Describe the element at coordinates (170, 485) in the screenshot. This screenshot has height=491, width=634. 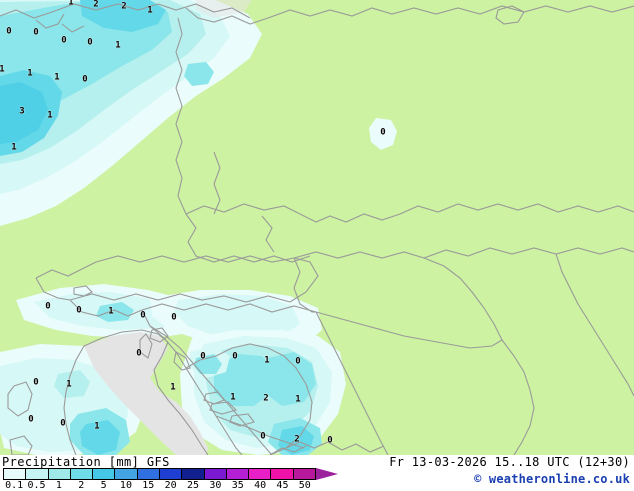
I see `colorbar-tick-20: 20` at that location.